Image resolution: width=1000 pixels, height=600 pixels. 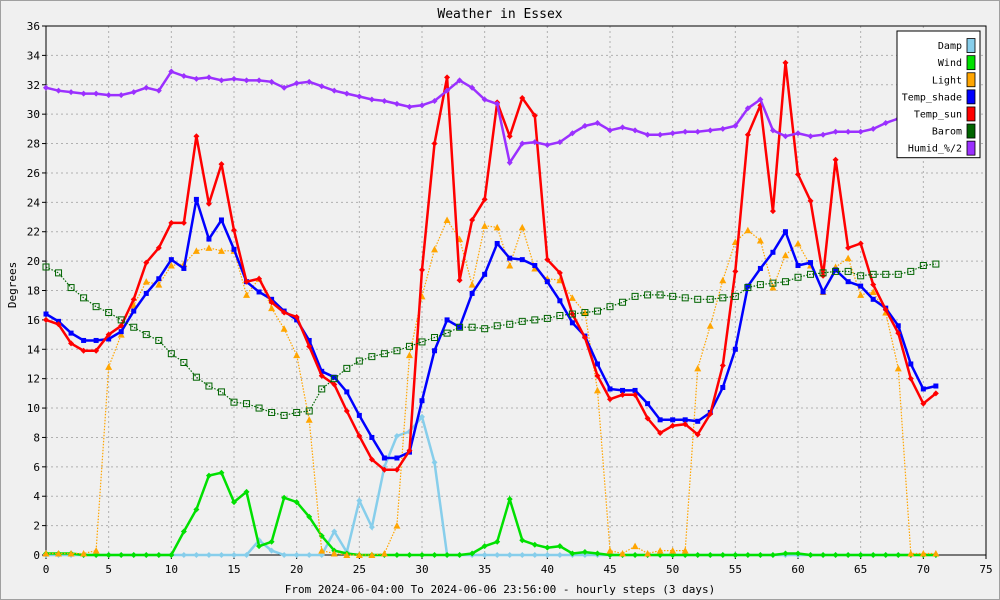 I want to click on y-tick-label: 36, so click(x=33, y=26).